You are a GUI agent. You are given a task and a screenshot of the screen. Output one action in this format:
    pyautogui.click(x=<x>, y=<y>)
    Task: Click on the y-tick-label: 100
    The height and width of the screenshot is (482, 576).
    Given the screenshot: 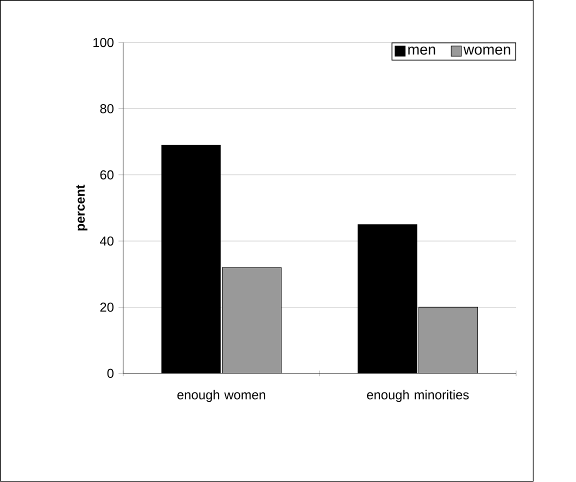 What is the action you would take?
    pyautogui.click(x=103, y=43)
    